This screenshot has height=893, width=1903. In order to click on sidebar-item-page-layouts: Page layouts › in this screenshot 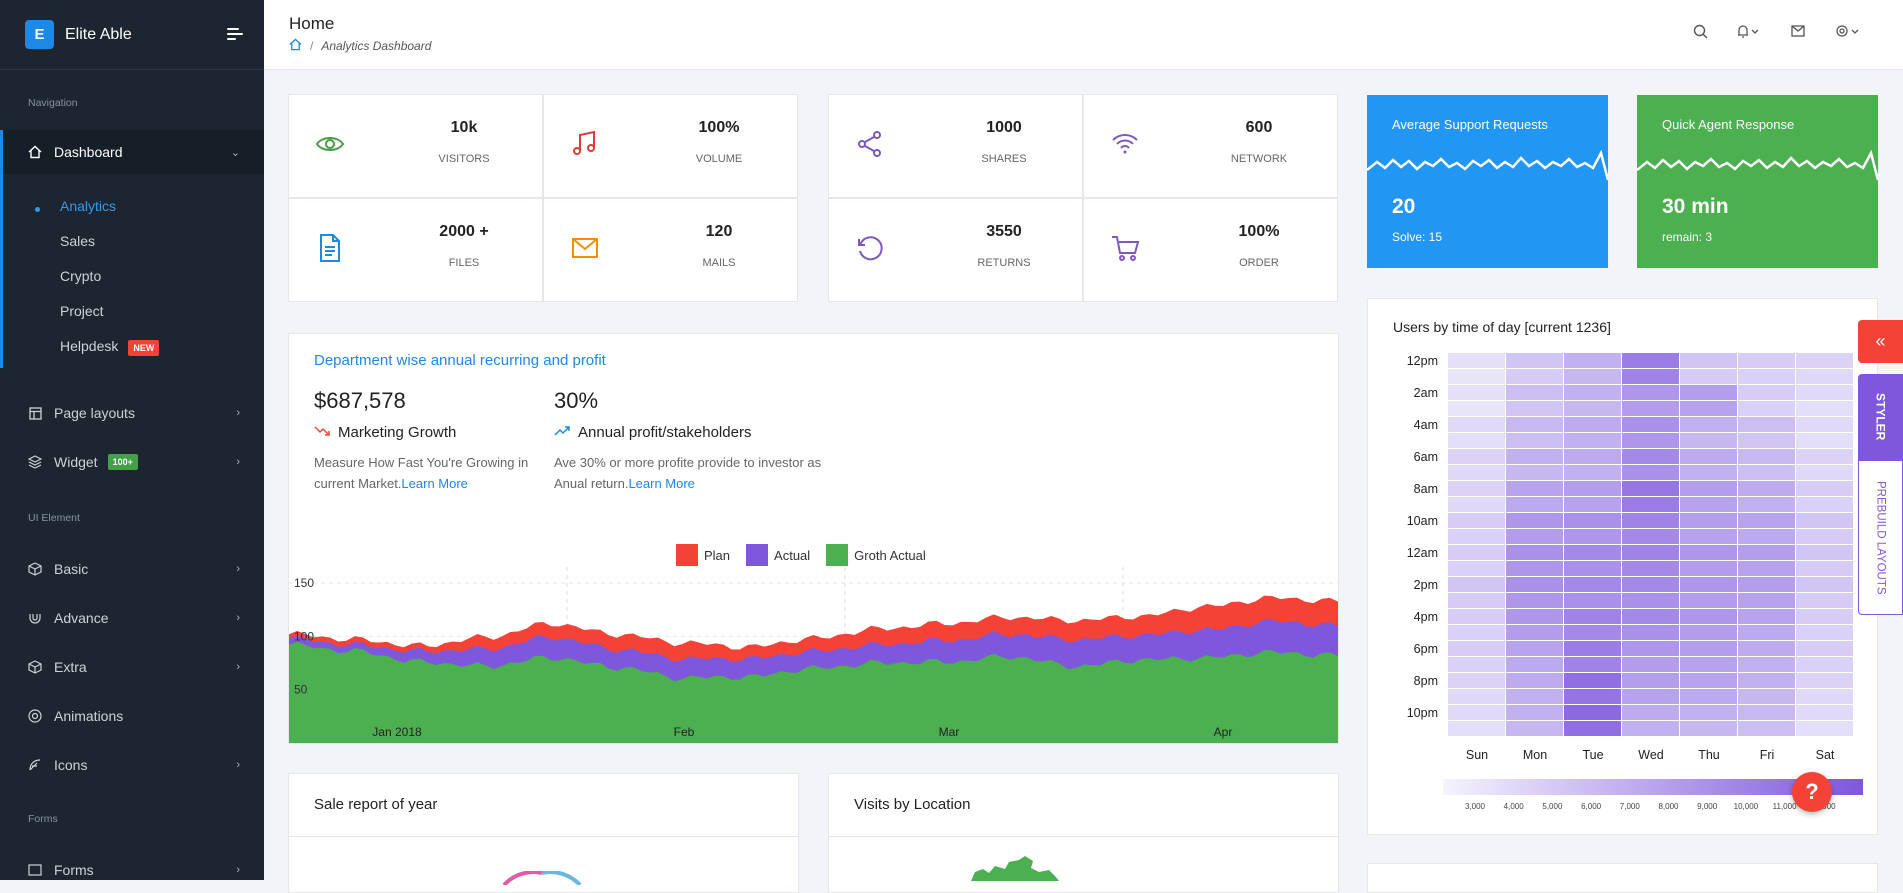, I will do `click(132, 413)`.